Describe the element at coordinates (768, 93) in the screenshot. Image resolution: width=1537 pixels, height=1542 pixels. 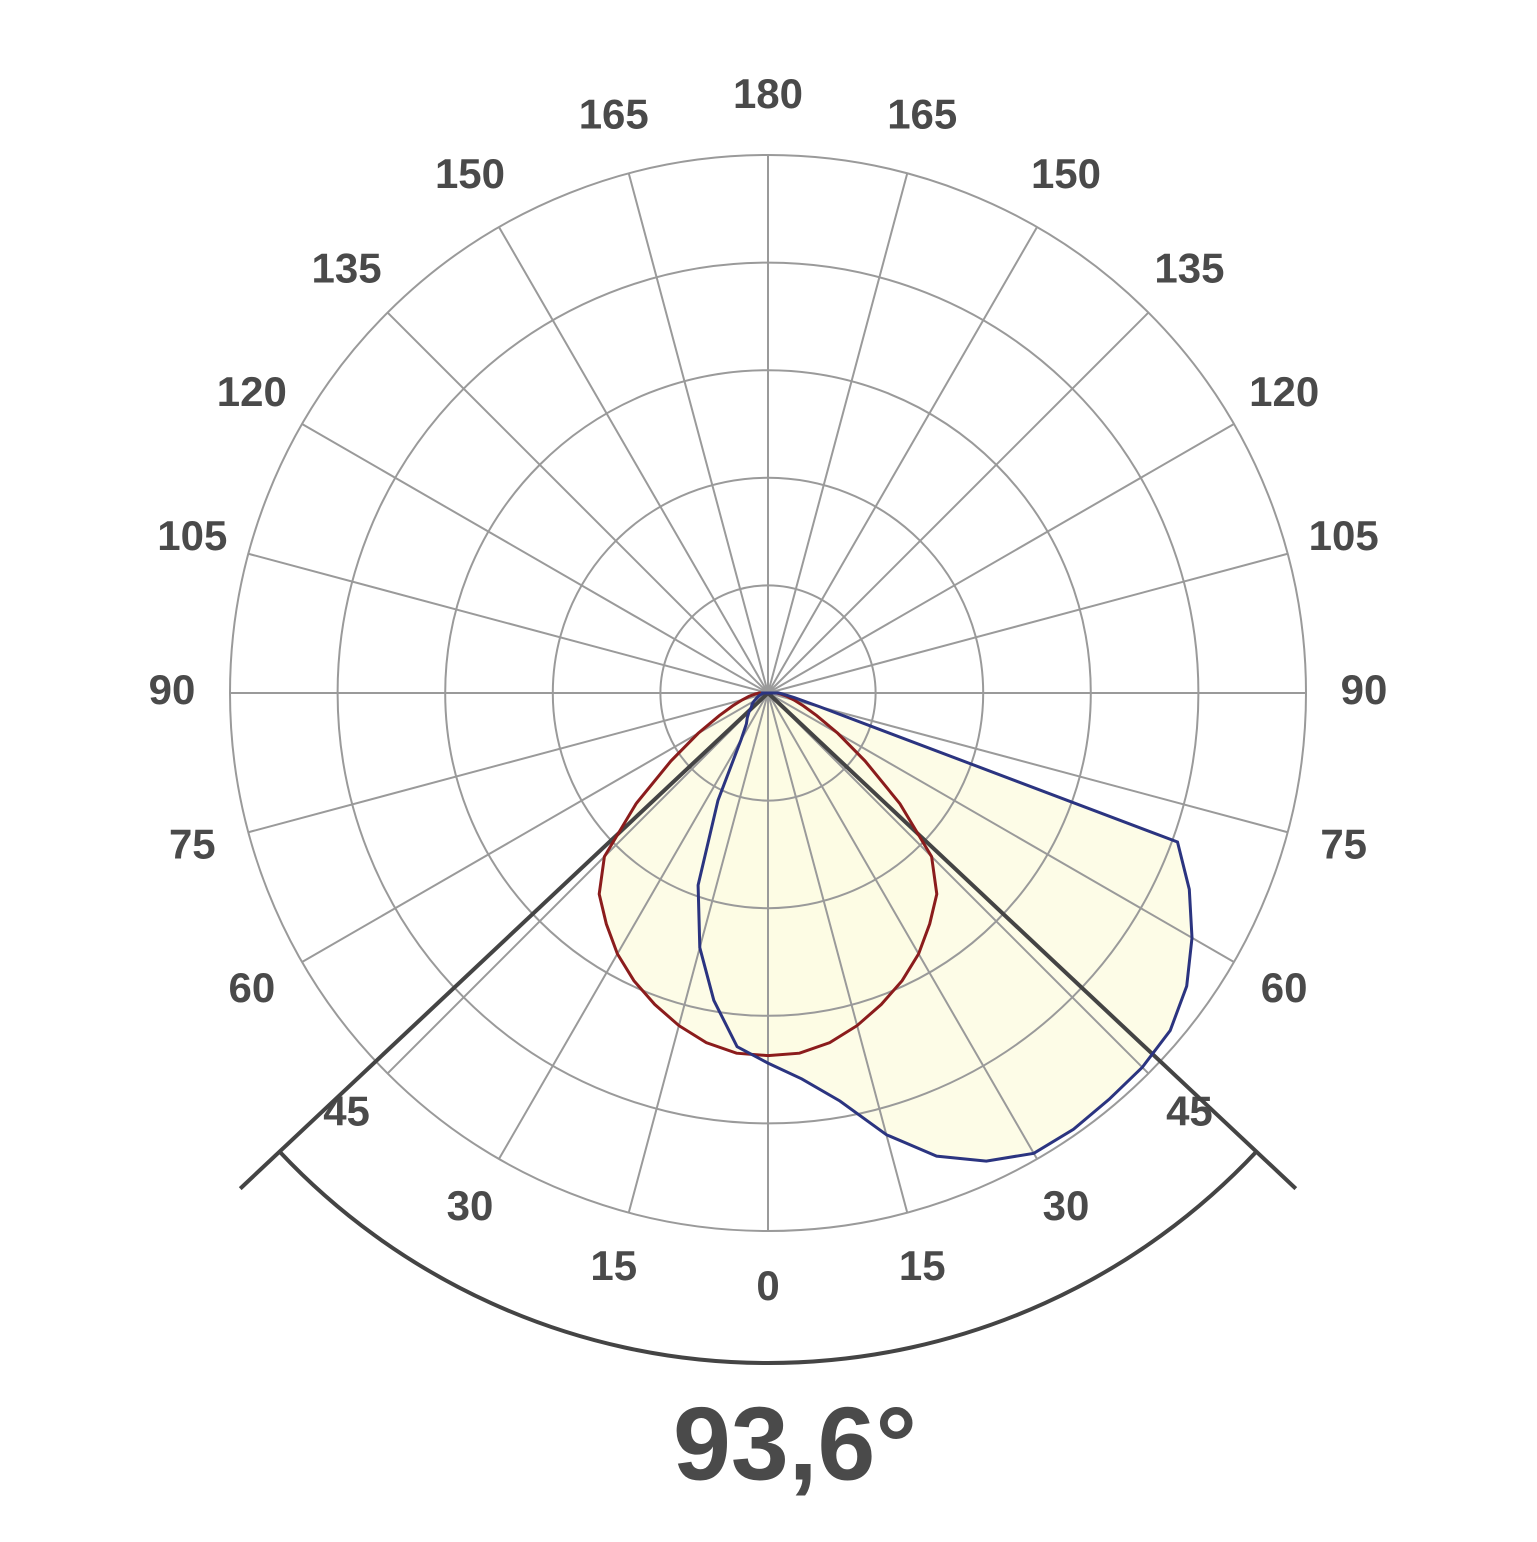
I see `angle-label: 180` at that location.